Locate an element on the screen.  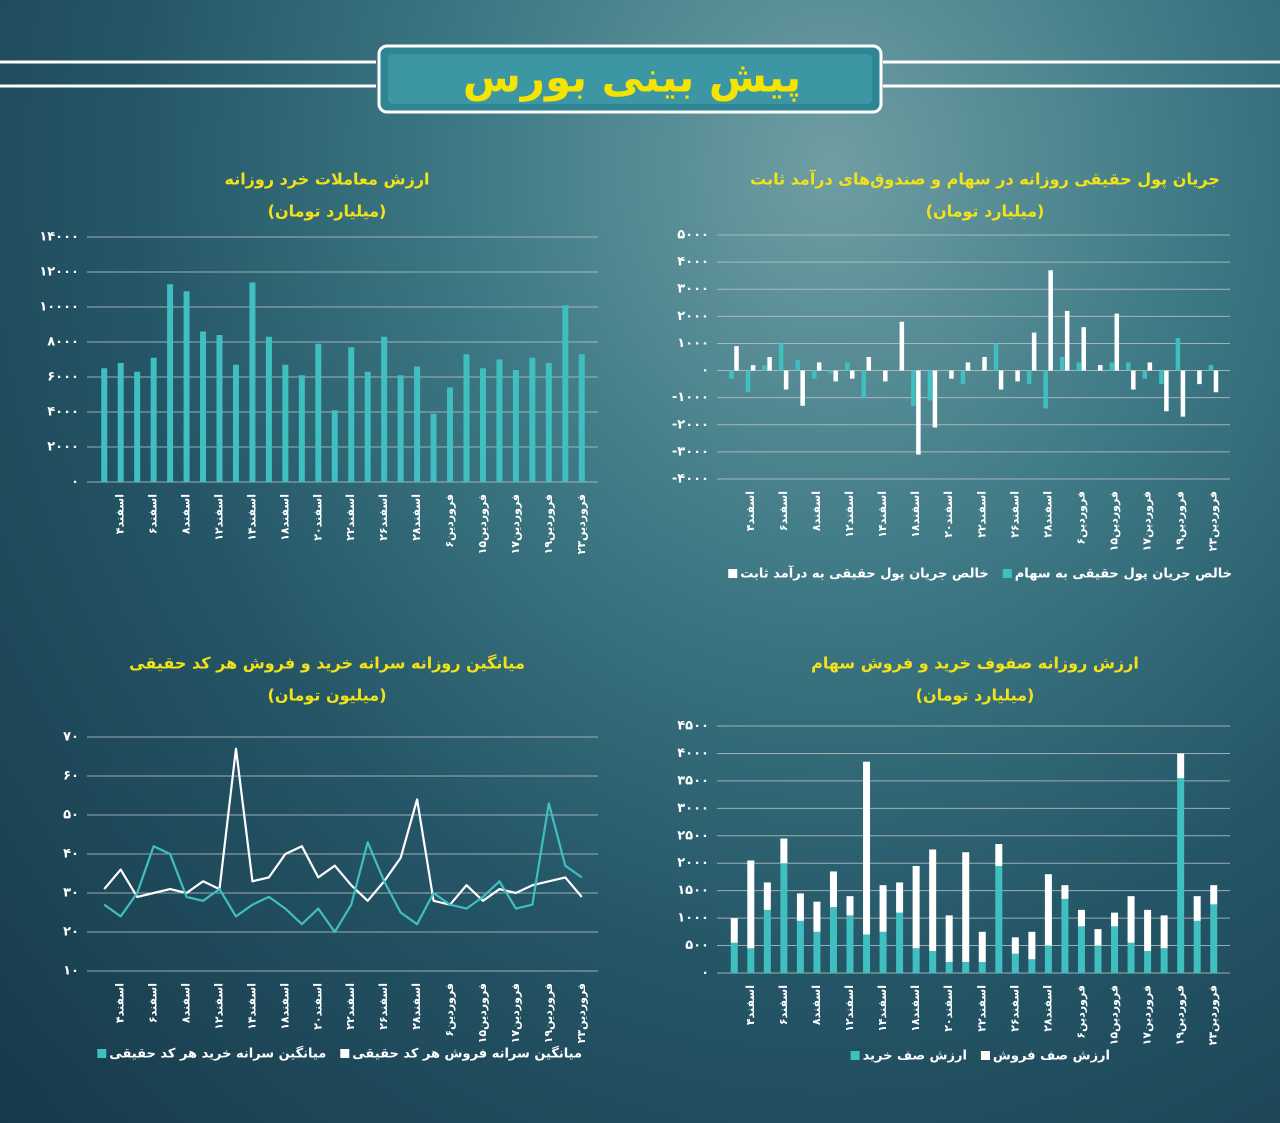
y-tick-label: ۶۰ is located at coordinates (71, 776).